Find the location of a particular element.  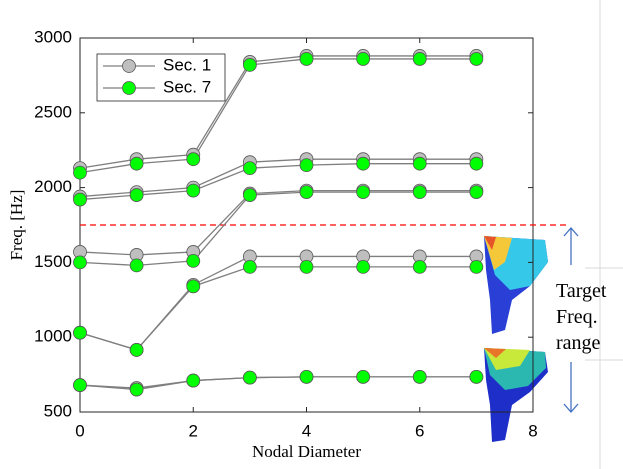

annotation-text: range is located at coordinates (578, 343).